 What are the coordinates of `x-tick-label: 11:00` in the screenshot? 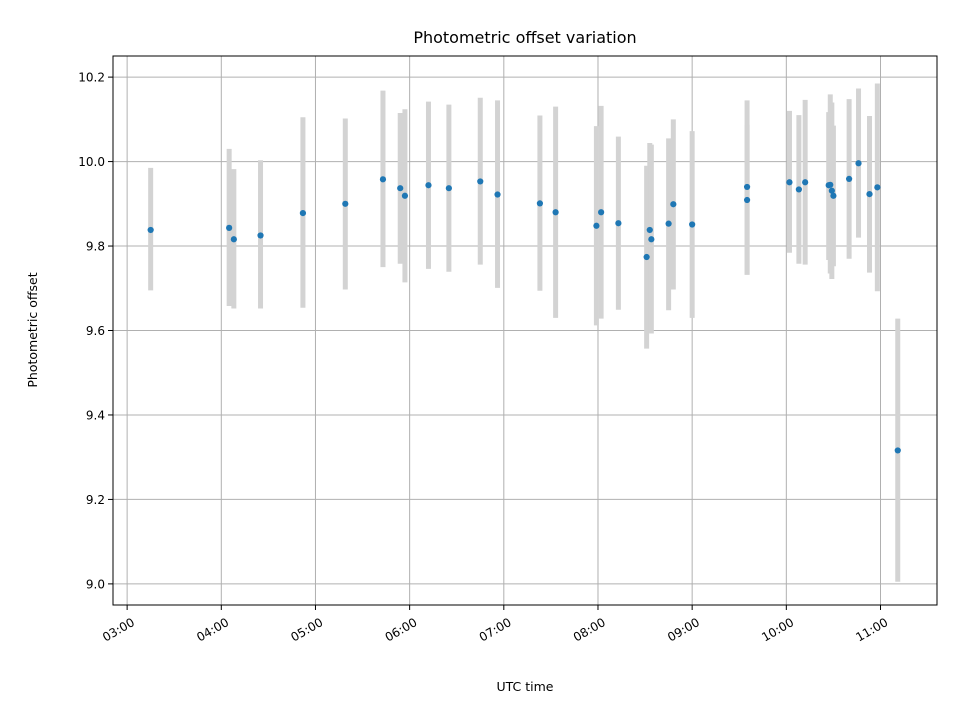 It's located at (871, 629).